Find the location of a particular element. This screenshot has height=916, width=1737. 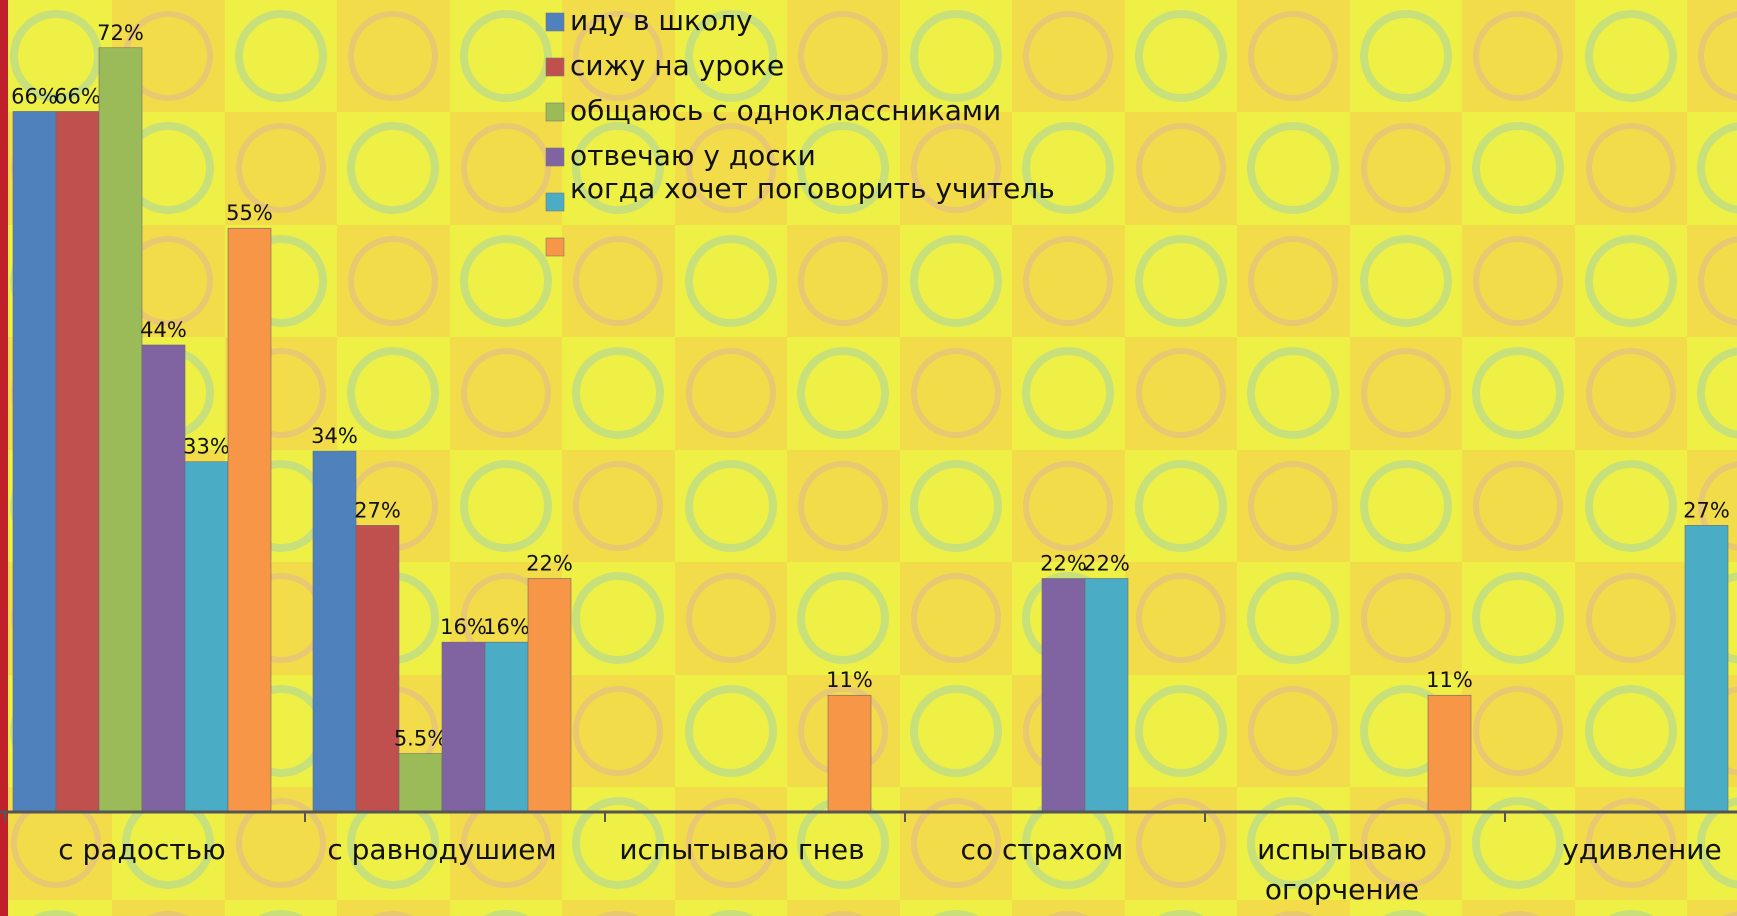

data-label: 33% is located at coordinates (206, 447).